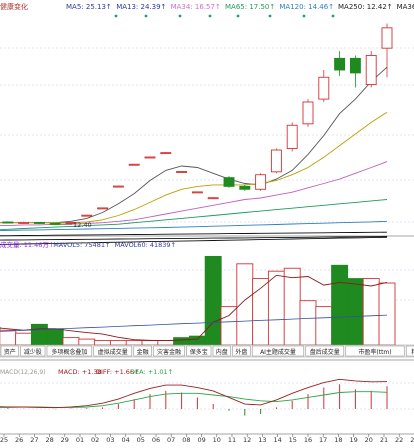  Describe the element at coordinates (232, 440) in the screenshot. I see `x-tick-label: 11` at that location.